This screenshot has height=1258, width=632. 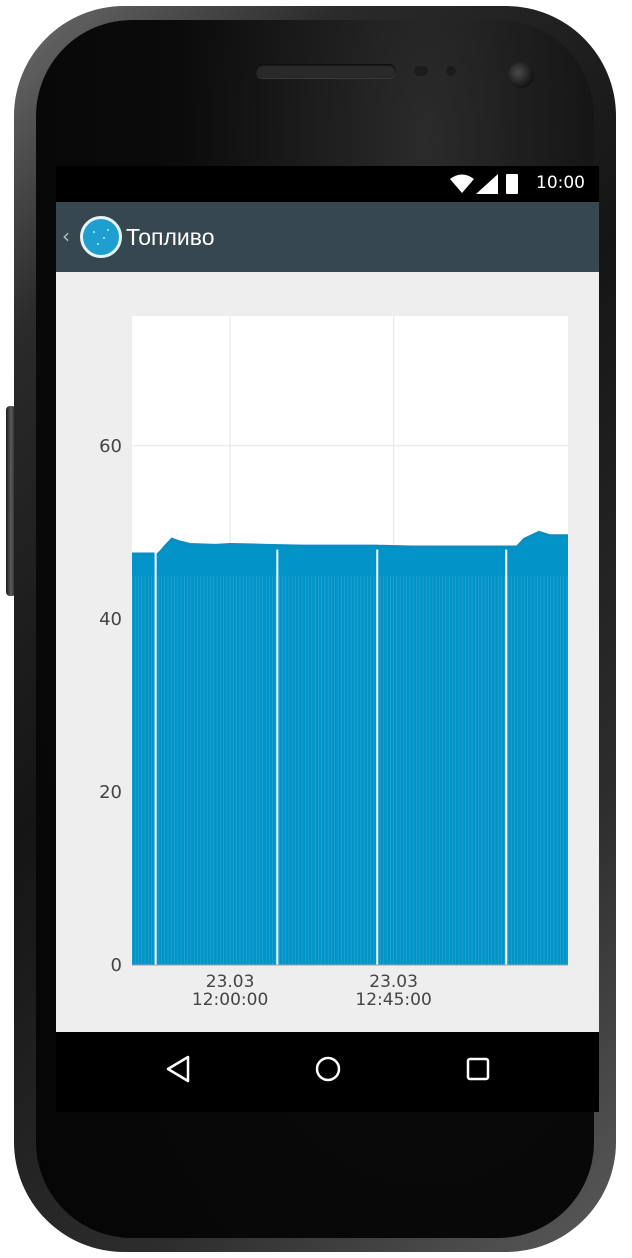 What do you see at coordinates (110, 446) in the screenshot?
I see `y-tick-label: 60` at bounding box center [110, 446].